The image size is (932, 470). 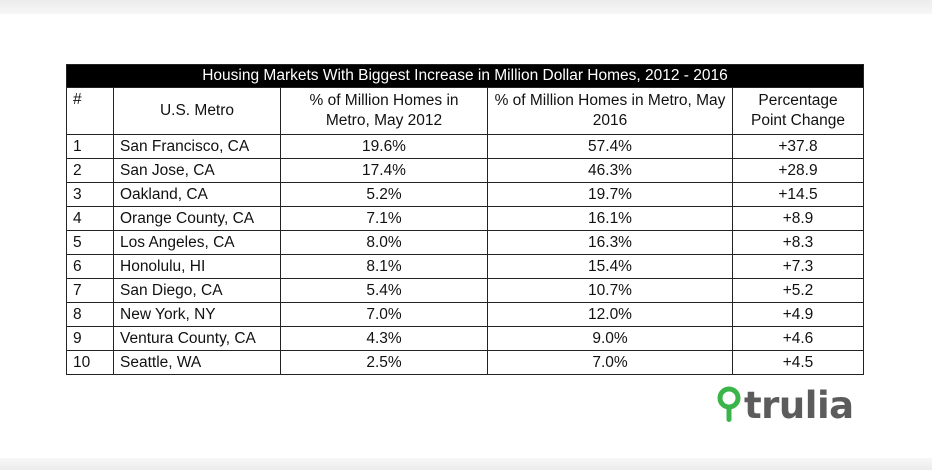 I want to click on pin-stem, so click(x=729, y=413).